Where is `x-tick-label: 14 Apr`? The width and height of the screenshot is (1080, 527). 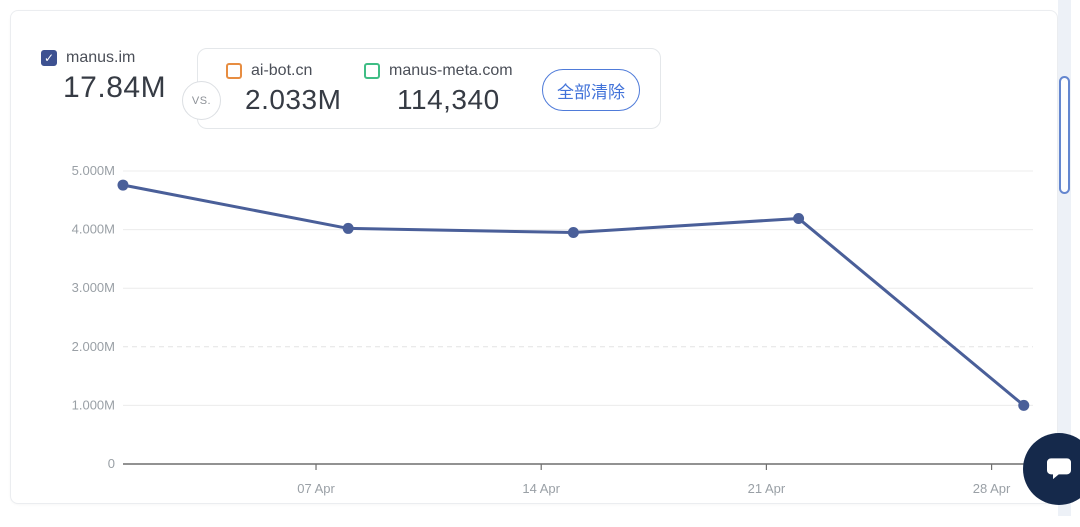 x-tick-label: 14 Apr is located at coordinates (541, 488).